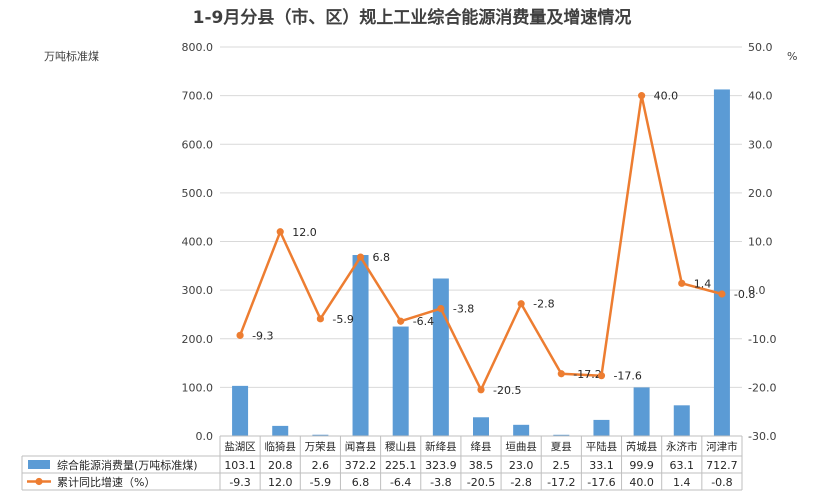  I want to click on left-tick-label: 300.0, so click(198, 290).